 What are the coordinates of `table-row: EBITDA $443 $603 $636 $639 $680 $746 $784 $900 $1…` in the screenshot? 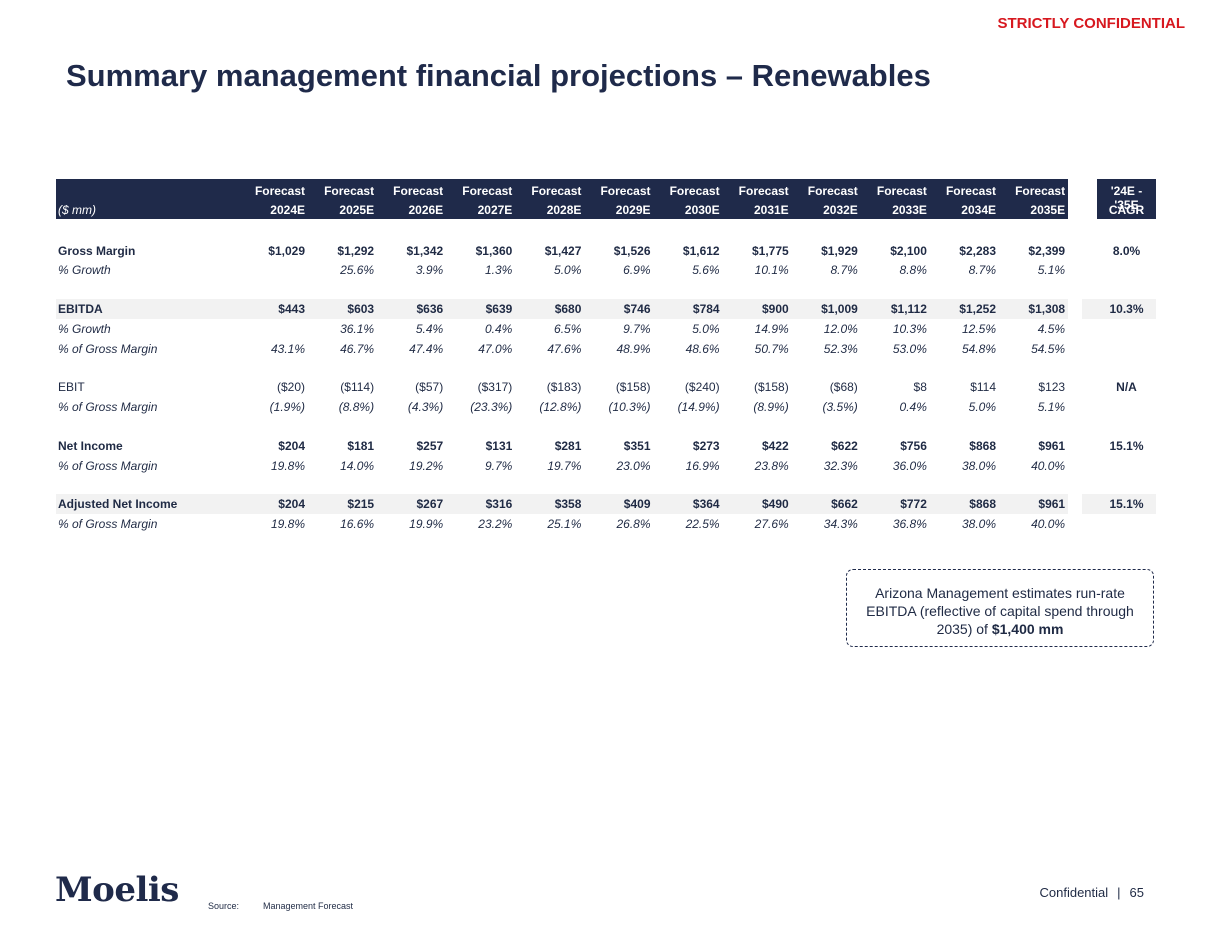 It's located at (606, 309).